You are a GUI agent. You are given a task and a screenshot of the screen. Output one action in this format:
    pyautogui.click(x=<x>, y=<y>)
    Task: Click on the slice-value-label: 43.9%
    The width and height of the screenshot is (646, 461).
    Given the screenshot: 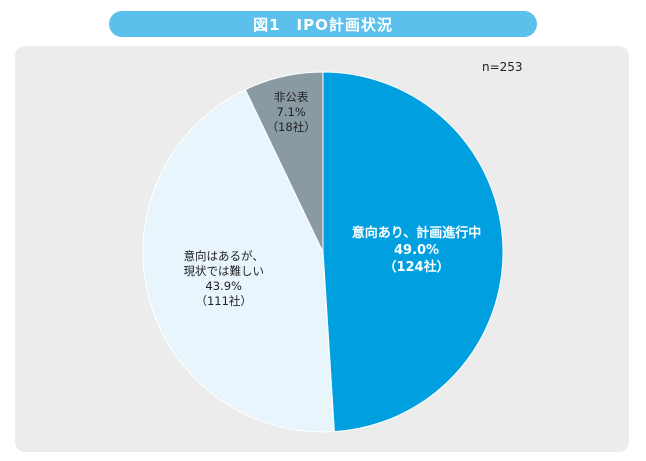 What is the action you would take?
    pyautogui.click(x=223, y=286)
    